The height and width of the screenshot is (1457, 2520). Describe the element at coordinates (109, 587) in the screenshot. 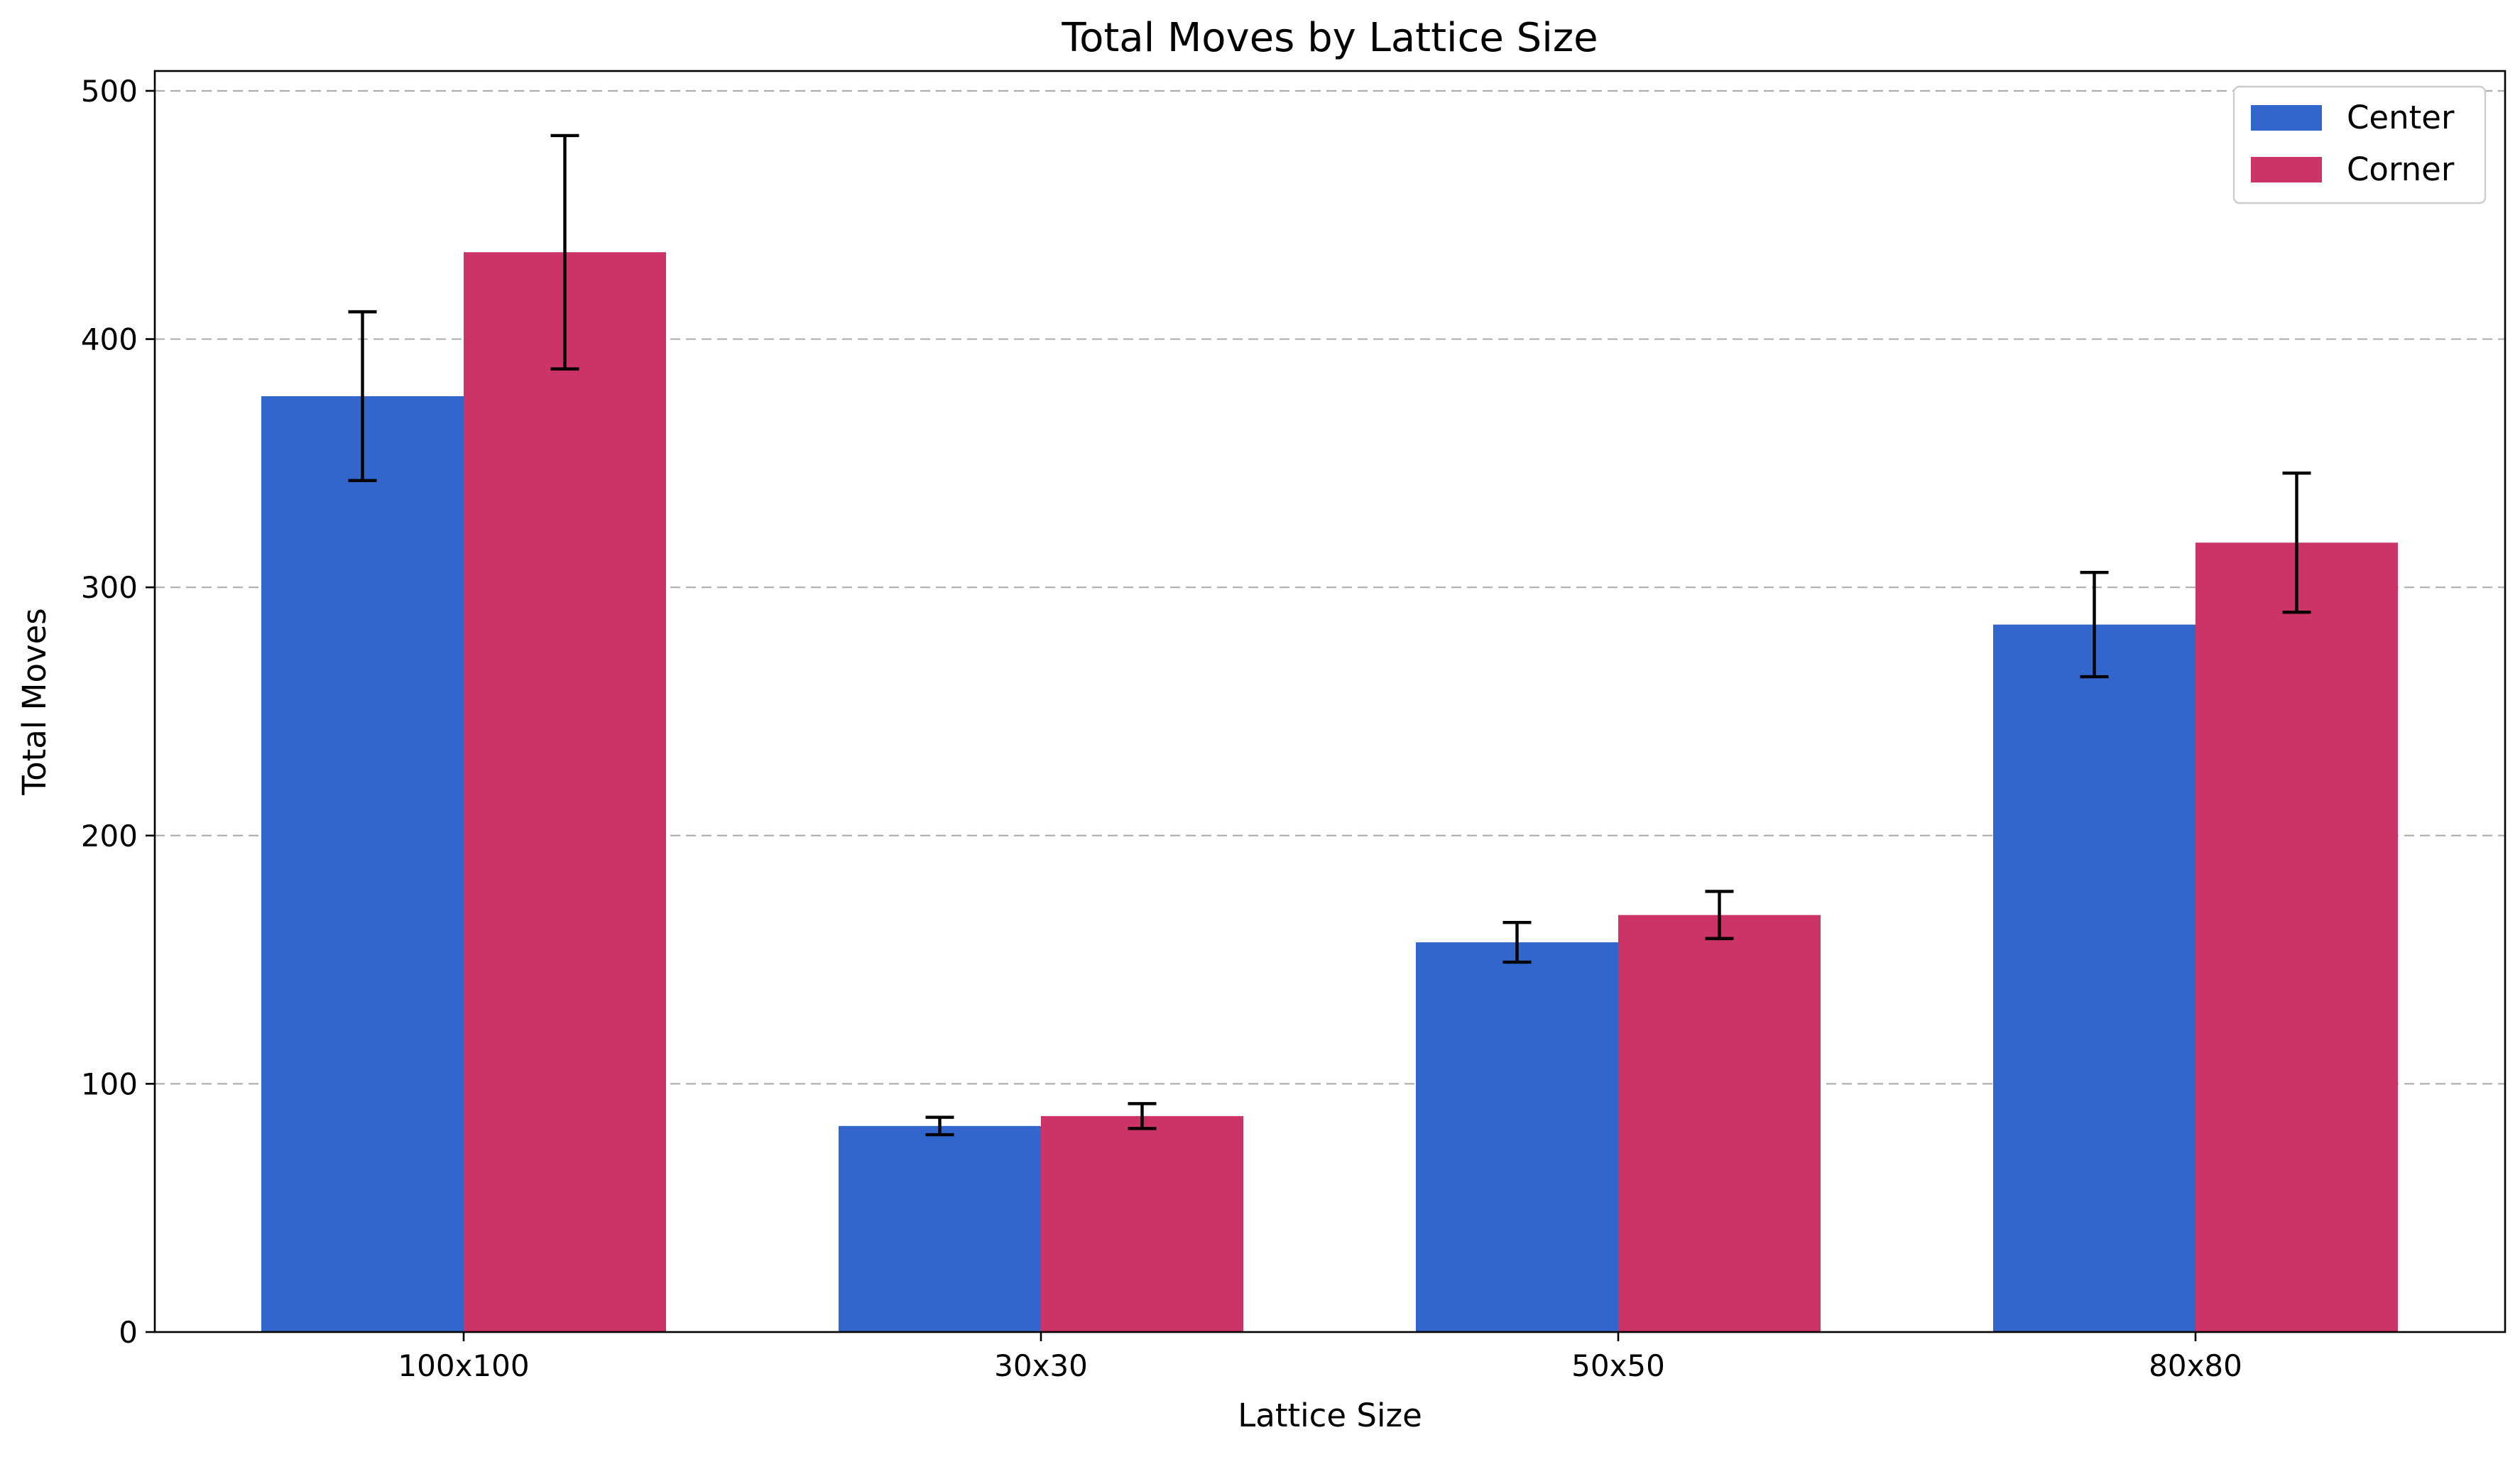

I see `y-tick-label: 300` at that location.